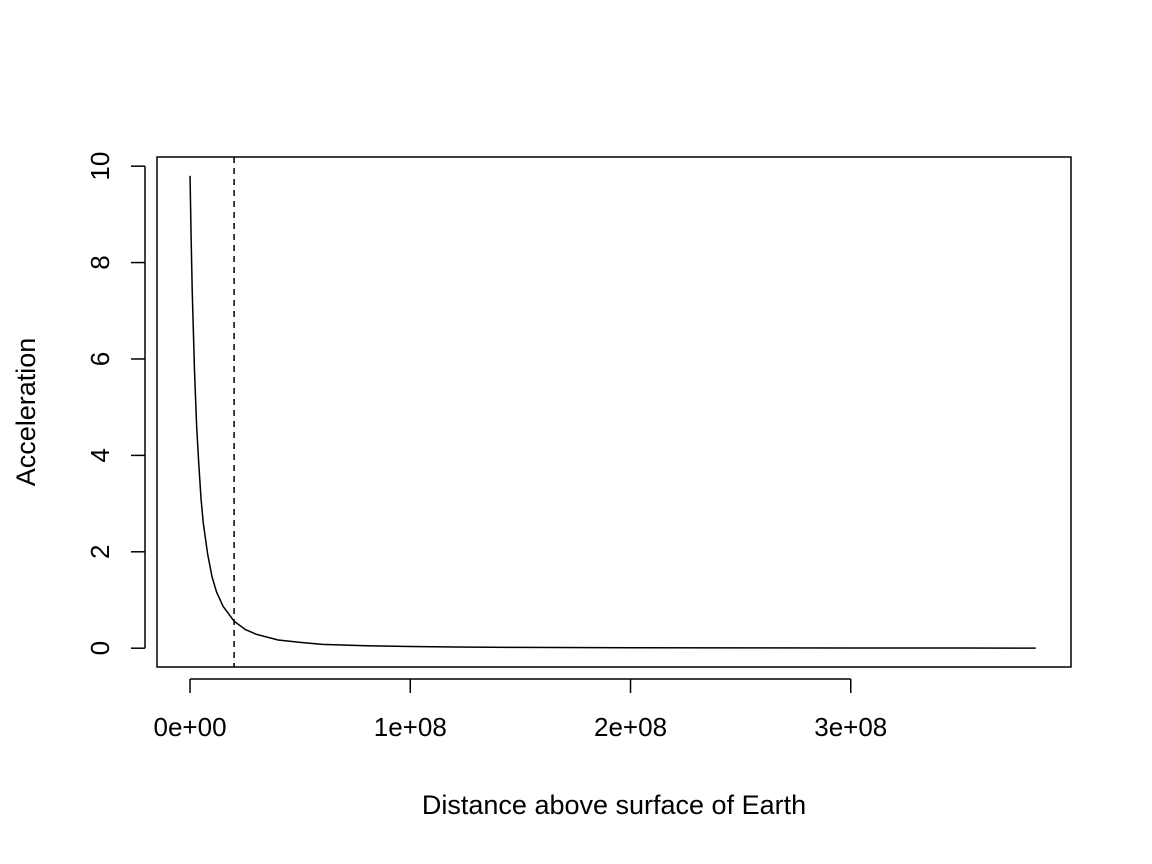 This screenshot has height=864, width=1152. Describe the element at coordinates (100, 359) in the screenshot. I see `y-tick-label: 6` at that location.